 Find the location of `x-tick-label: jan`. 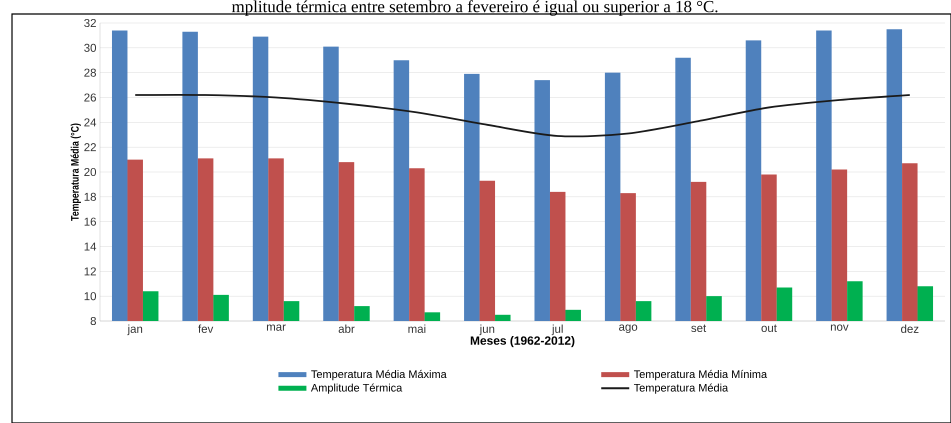

x-tick-label: jan is located at coordinates (134, 330).